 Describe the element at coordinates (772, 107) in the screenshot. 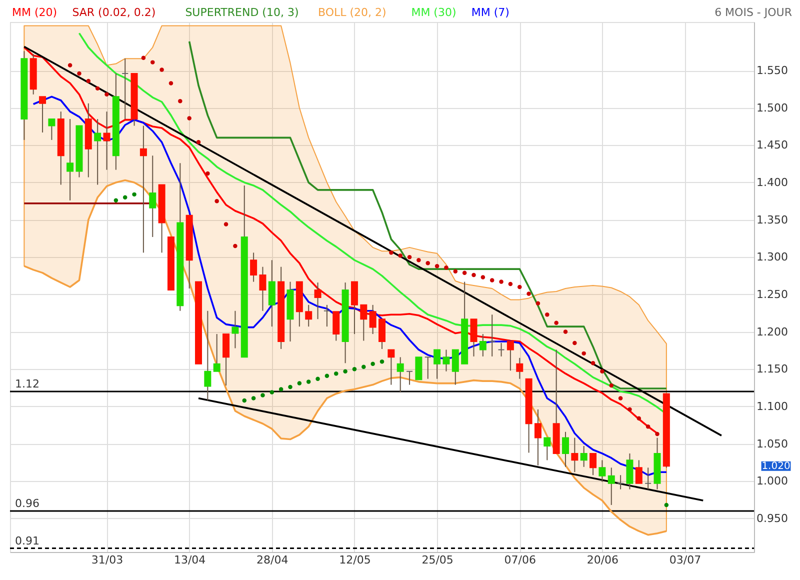

I see `y-tick-label: 1.500` at that location.